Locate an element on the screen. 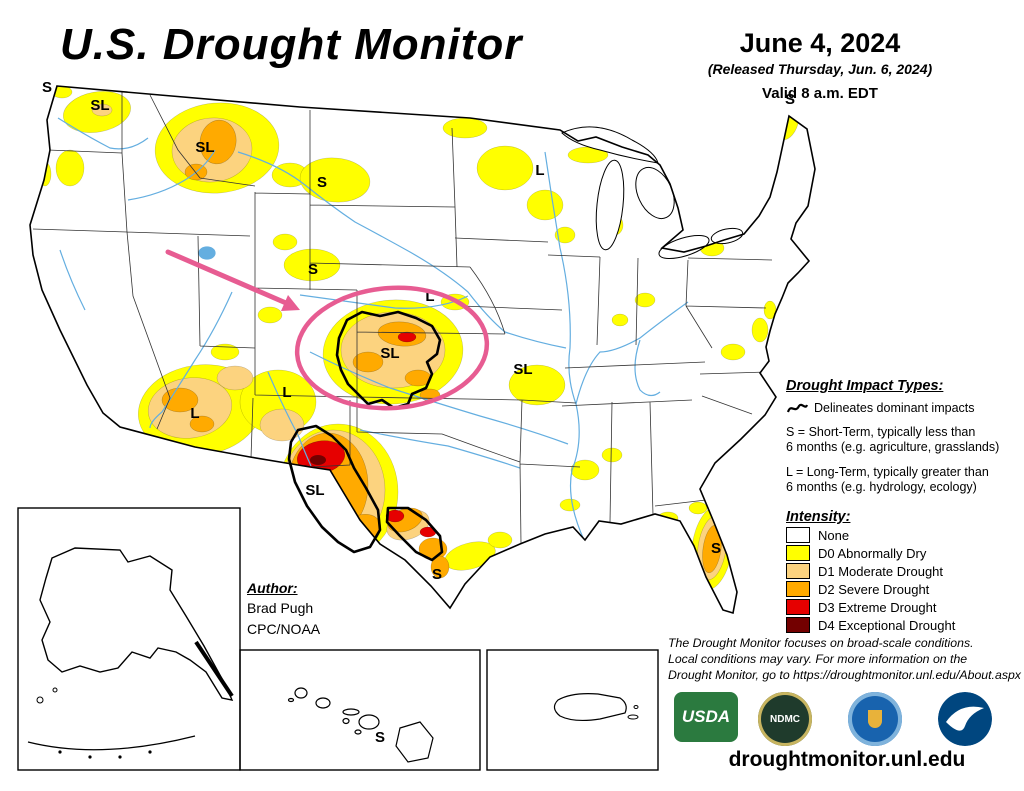 This screenshot has width=1024, height=791. map-date: June 4, 2024 is located at coordinates (820, 43).